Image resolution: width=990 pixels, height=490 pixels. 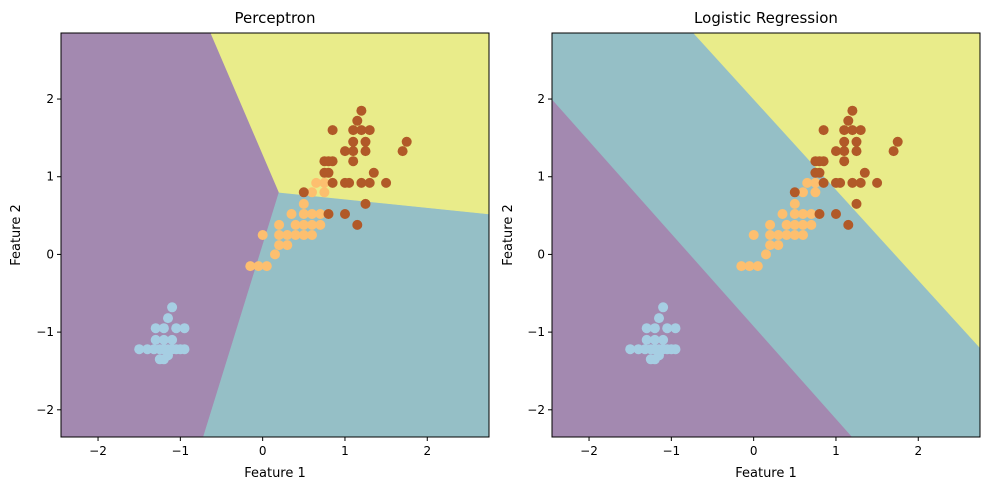 I want to click on perceptron-y-ticks: −2 −1 0 1 2, so click(x=48, y=254).